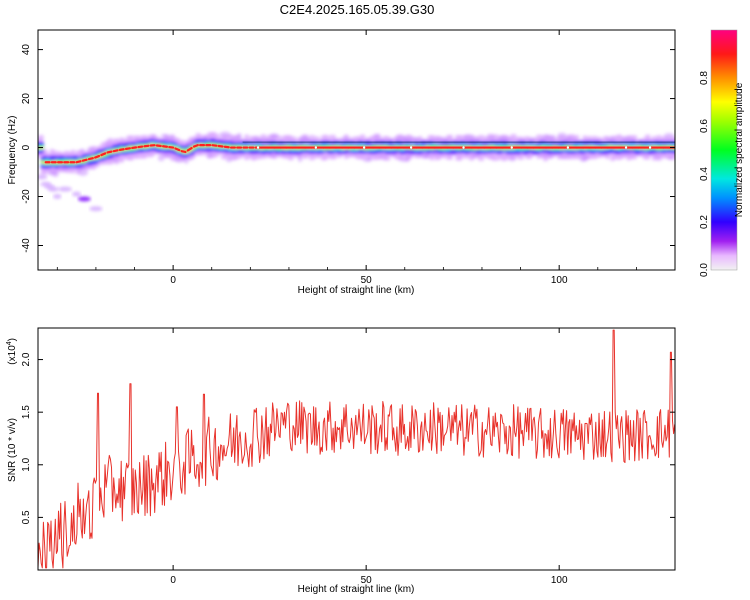 The image size is (750, 600). I want to click on snr-multiplier: (x104), so click(12, 351).